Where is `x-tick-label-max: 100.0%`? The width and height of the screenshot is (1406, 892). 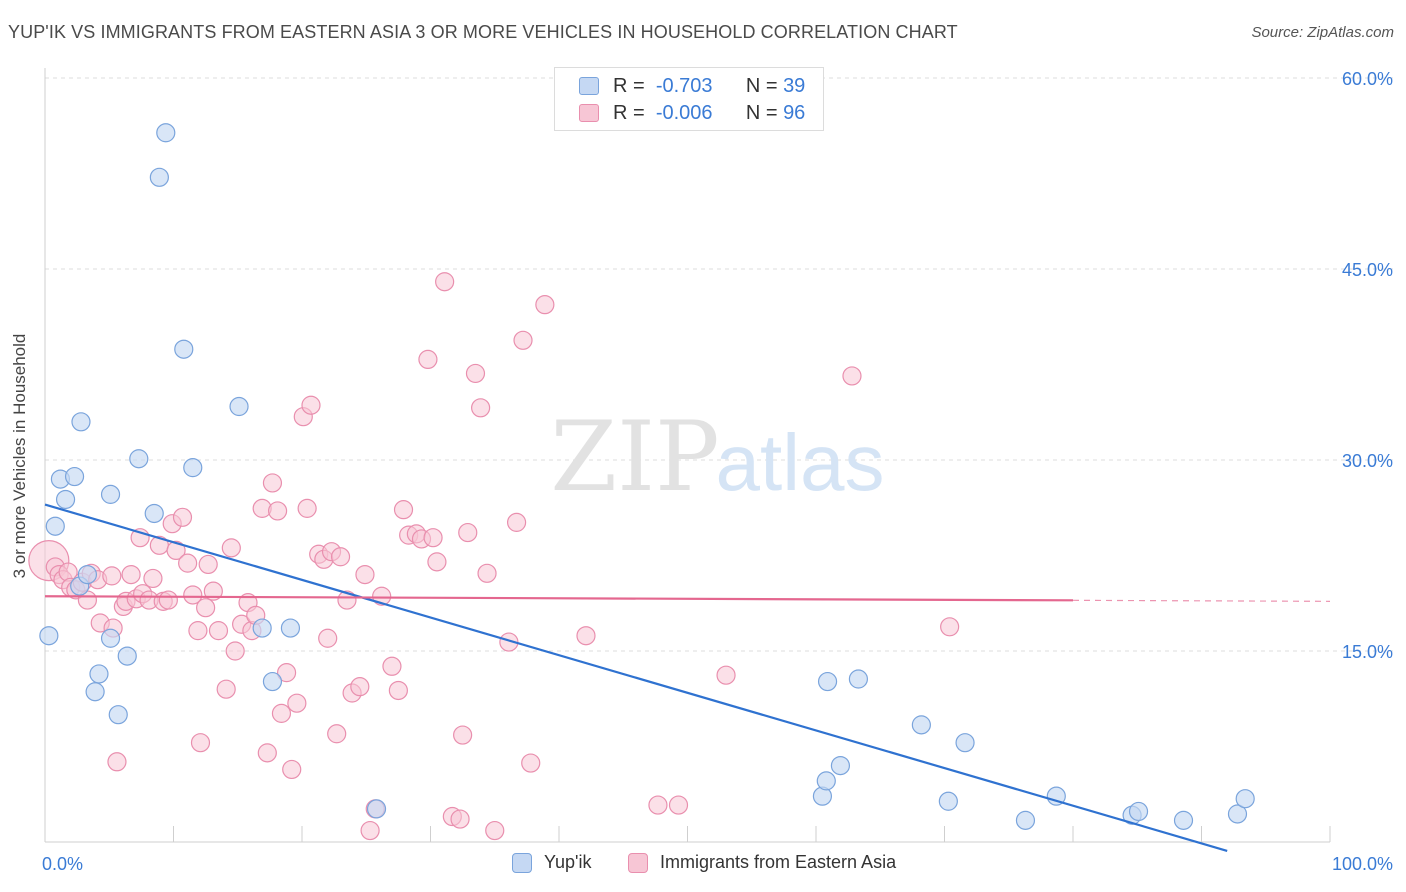 x-tick-label-max: 100.0% is located at coordinates (1362, 864).